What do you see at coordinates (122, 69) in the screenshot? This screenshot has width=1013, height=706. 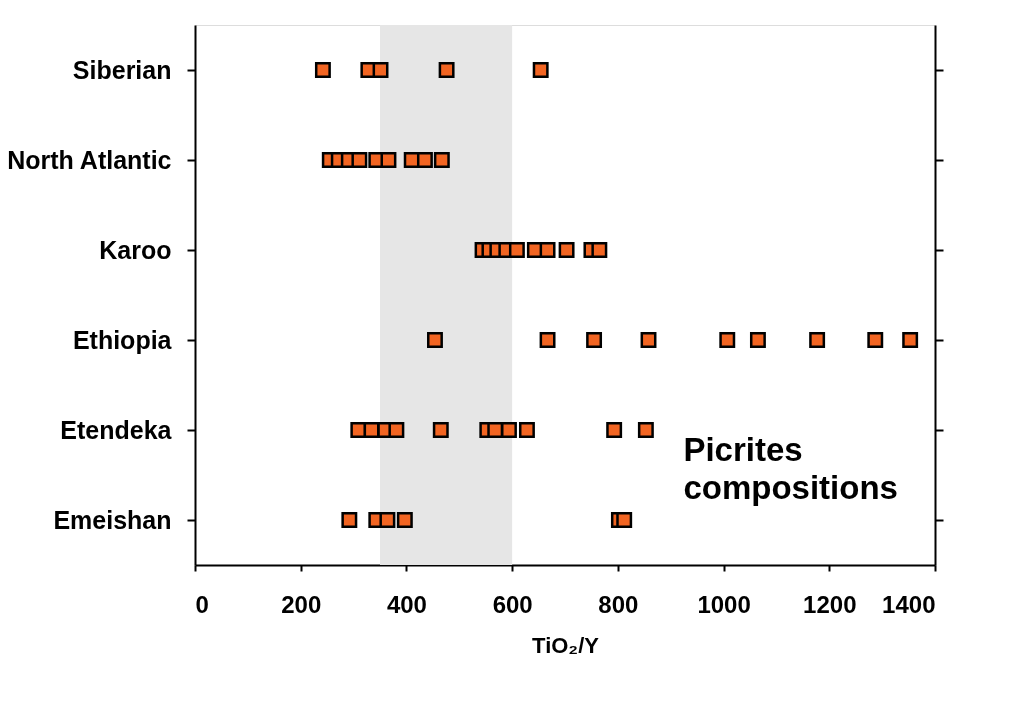 I see `y-tick-label: Siberian` at bounding box center [122, 69].